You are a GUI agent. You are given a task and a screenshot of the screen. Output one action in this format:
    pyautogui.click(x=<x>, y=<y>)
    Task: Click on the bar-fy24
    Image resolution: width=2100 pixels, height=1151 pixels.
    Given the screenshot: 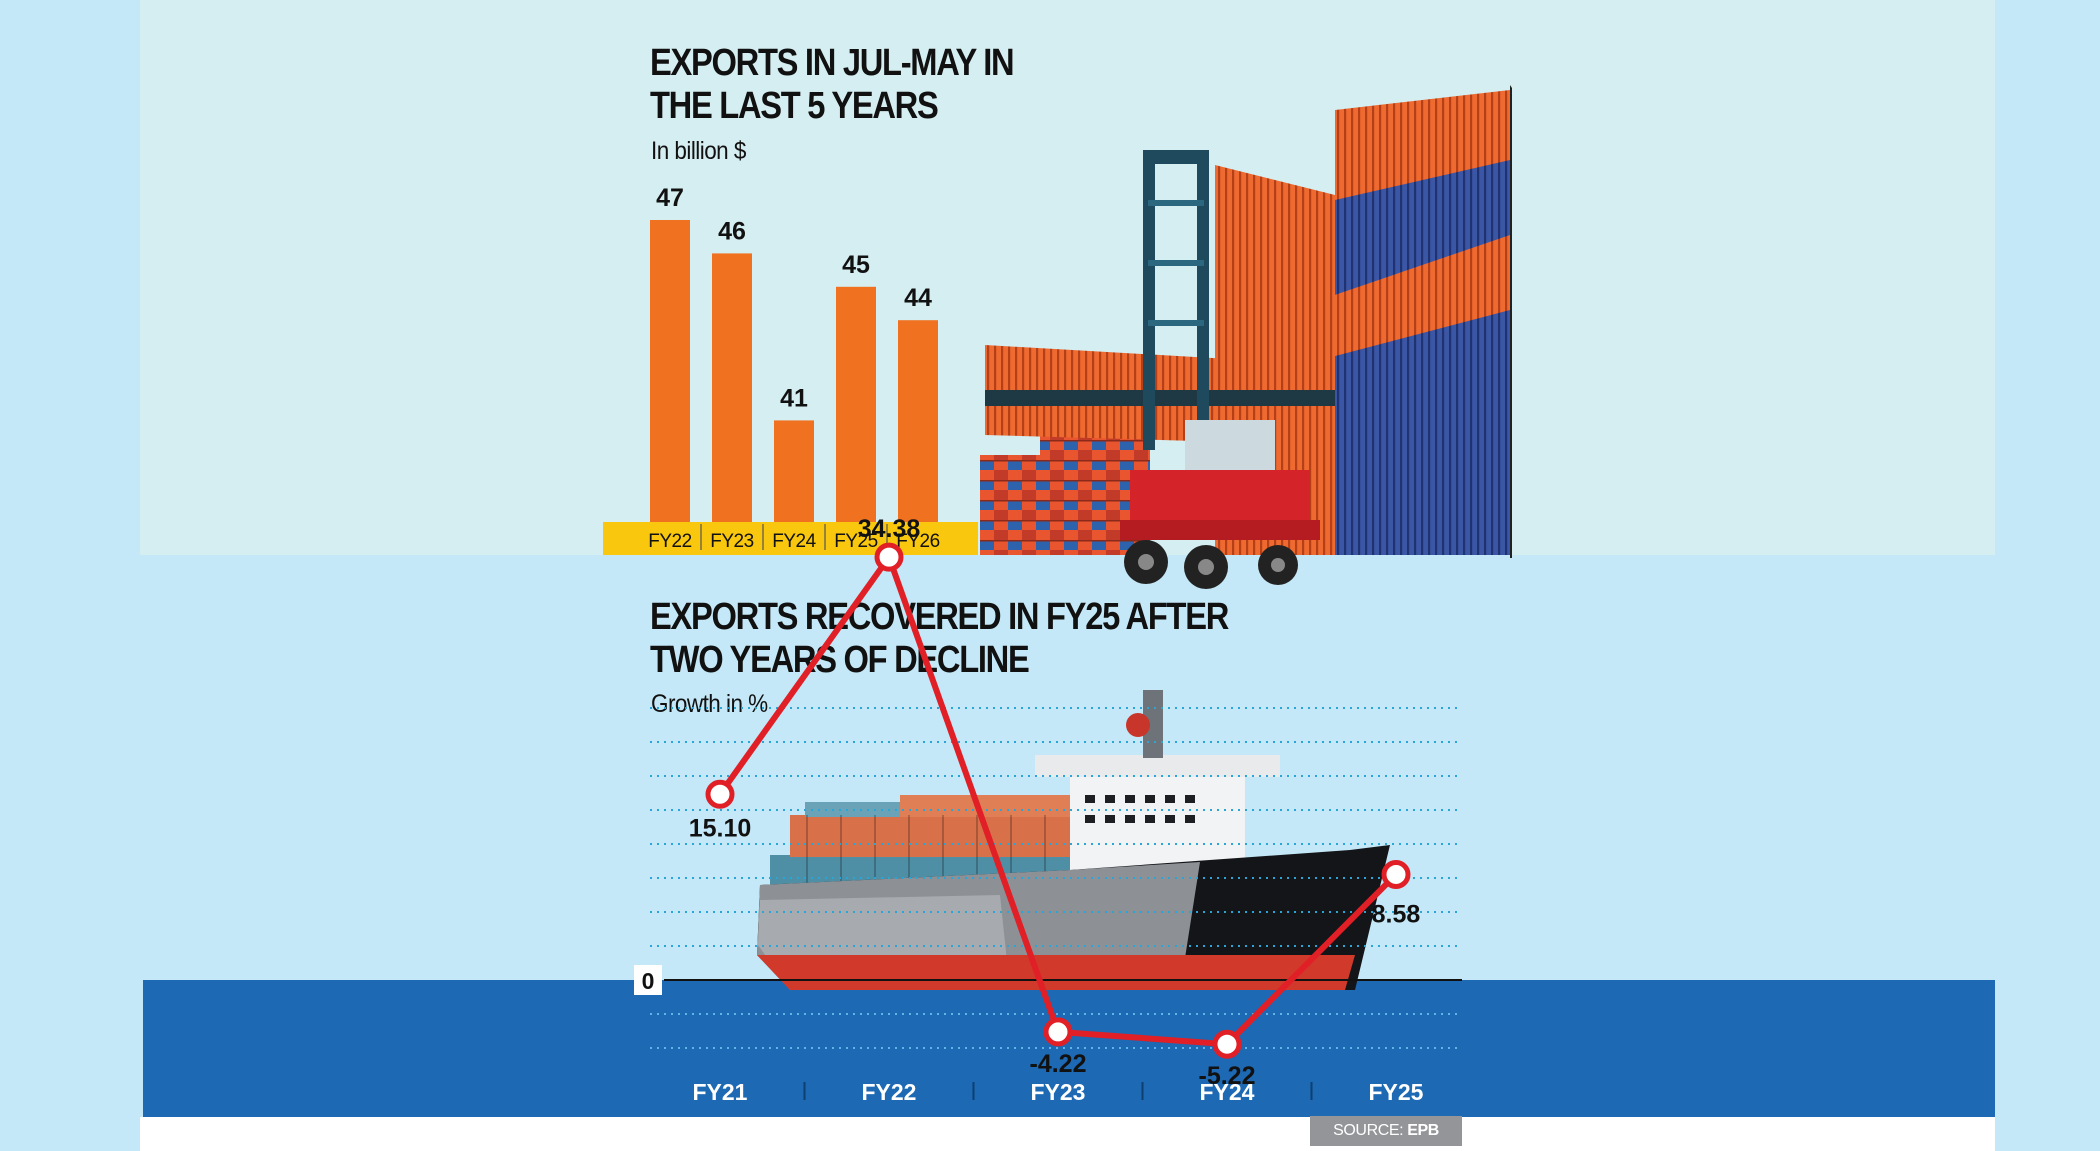 What is the action you would take?
    pyautogui.click(x=794, y=471)
    